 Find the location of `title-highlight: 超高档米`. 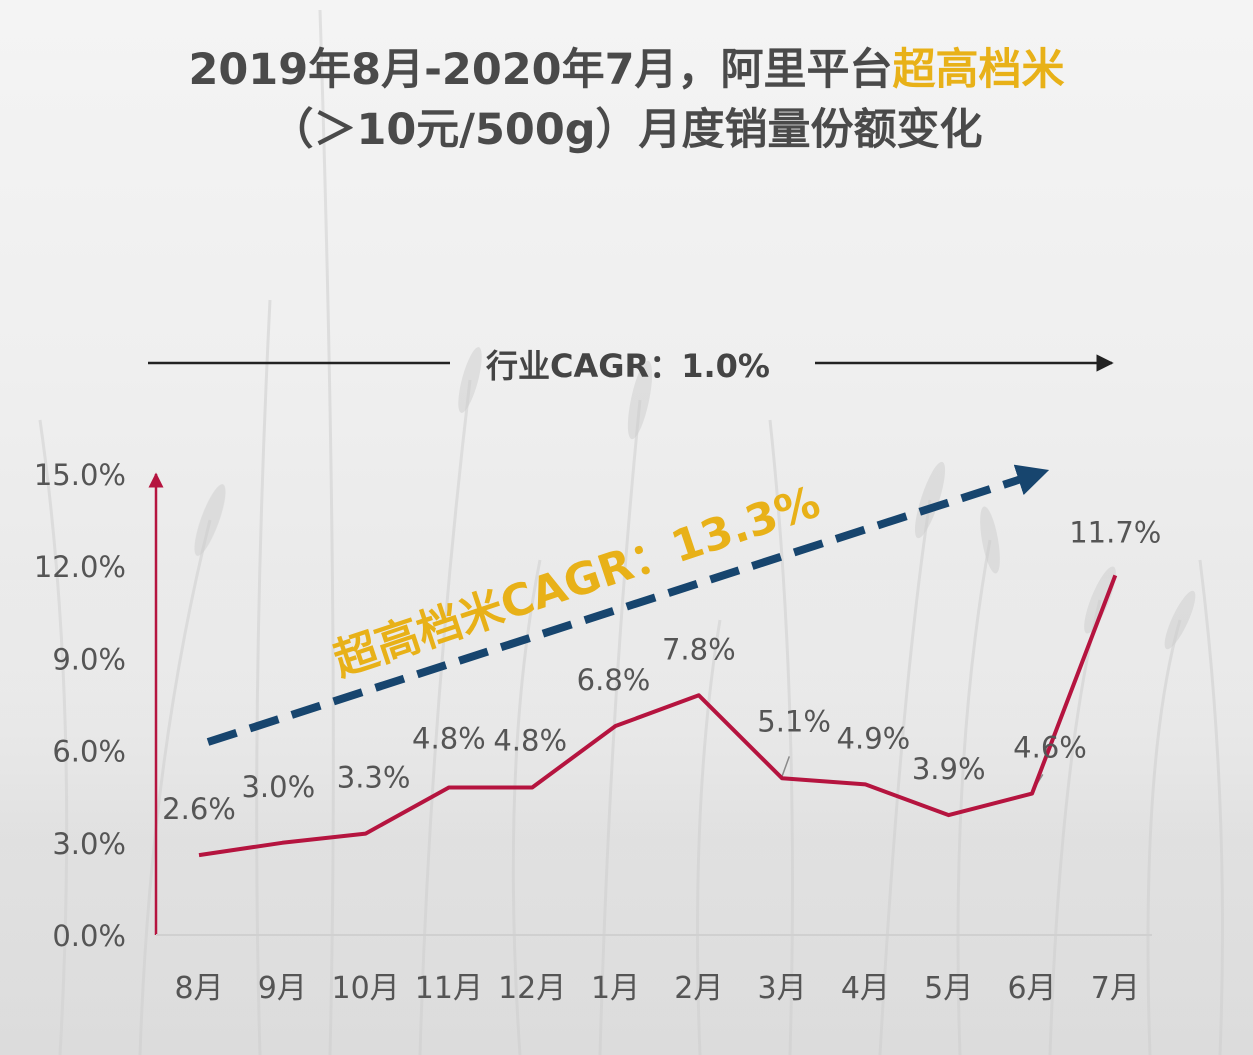

title-highlight: 超高档米 is located at coordinates (978, 70).